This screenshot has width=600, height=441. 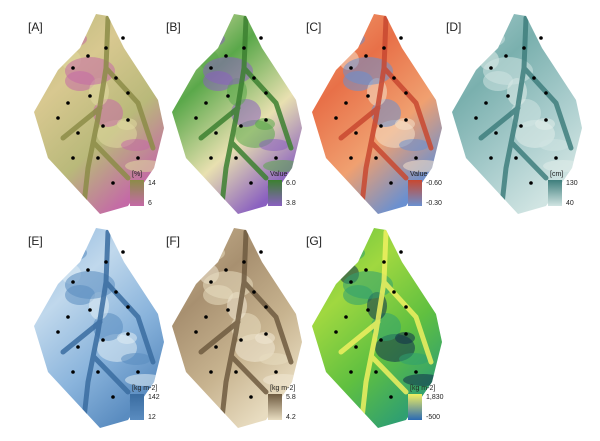 What do you see at coordinates (173, 241) in the screenshot?
I see `panel-label: [F]` at bounding box center [173, 241].